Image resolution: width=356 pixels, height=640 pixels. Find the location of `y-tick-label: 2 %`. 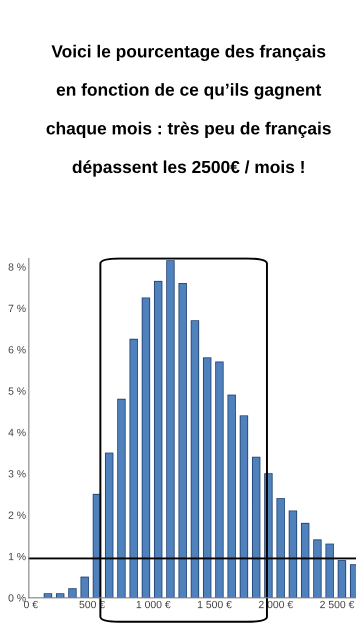

y-tick-label: 2 % is located at coordinates (17, 515).